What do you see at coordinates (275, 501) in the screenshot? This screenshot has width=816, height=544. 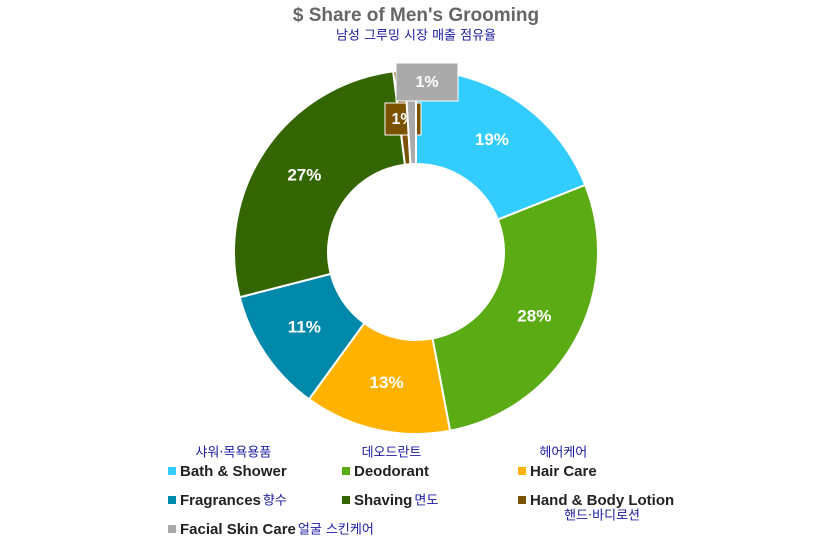 I see `legend-annotation: 향수` at bounding box center [275, 501].